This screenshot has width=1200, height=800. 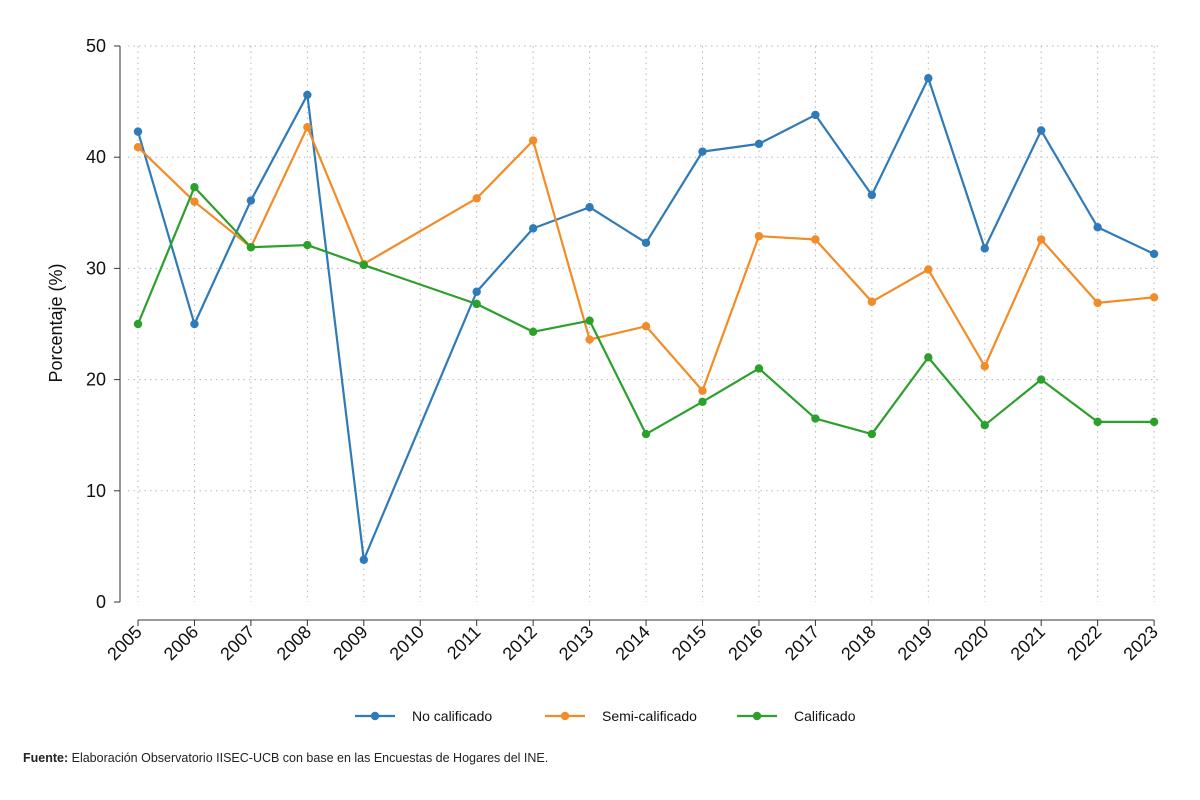 I want to click on x-tick-label: 2023, so click(x=1140, y=643).